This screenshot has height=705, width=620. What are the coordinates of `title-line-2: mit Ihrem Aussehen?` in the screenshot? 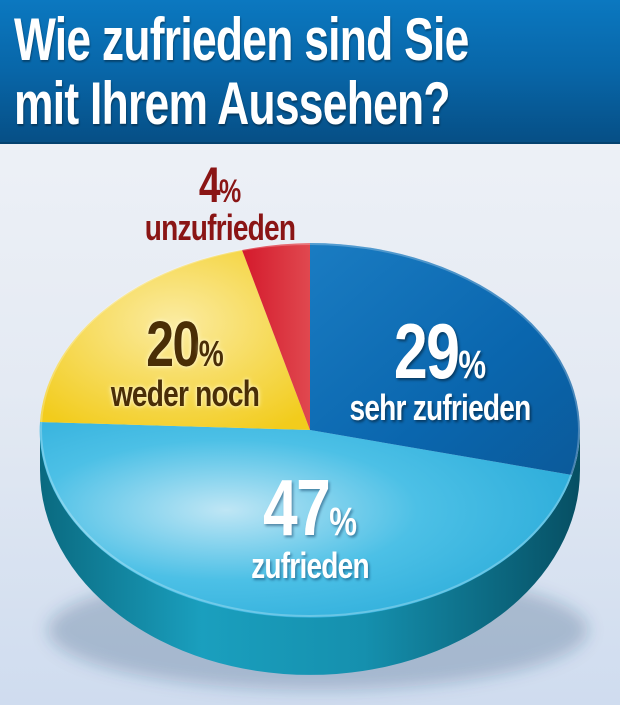 It's located at (232, 103).